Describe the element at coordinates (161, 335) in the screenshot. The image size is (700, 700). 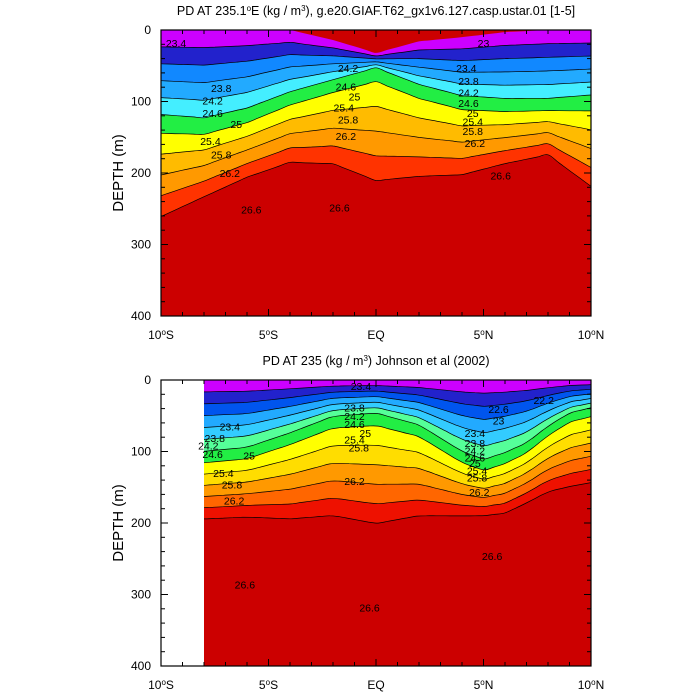
I see `x-tick-label: 10oS` at that location.